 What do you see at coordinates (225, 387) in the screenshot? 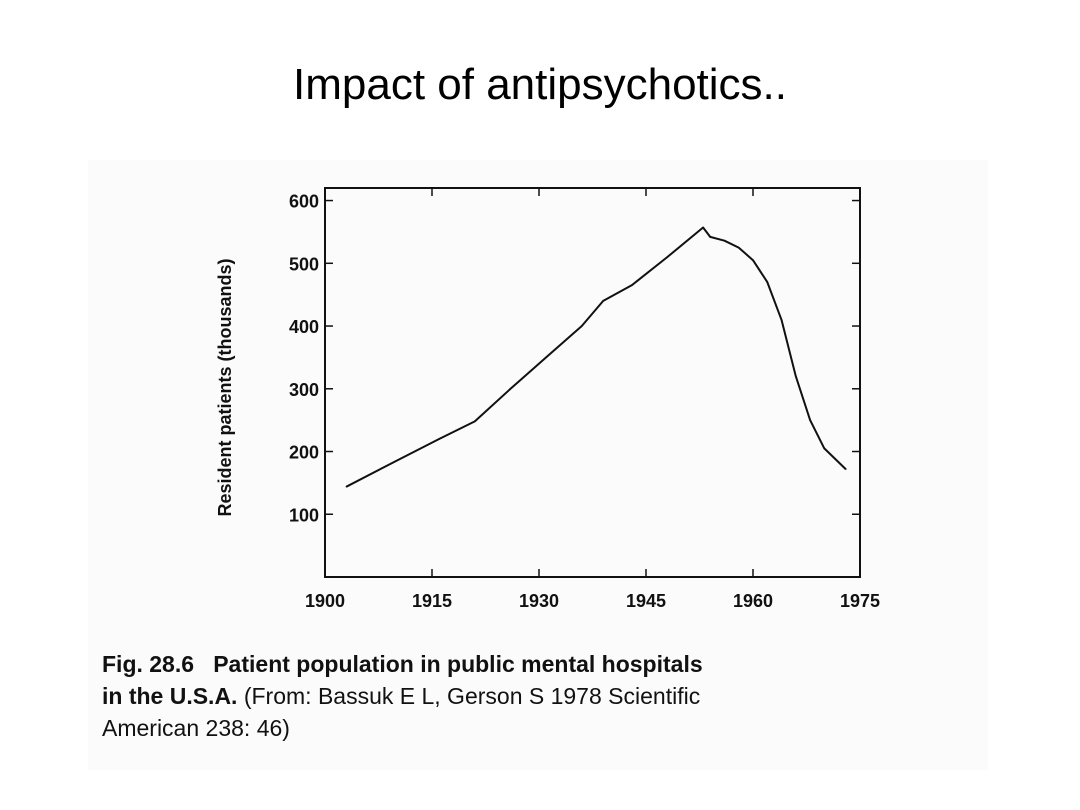
I see `y-axis-label: Resident patients (thousands)` at bounding box center [225, 387].